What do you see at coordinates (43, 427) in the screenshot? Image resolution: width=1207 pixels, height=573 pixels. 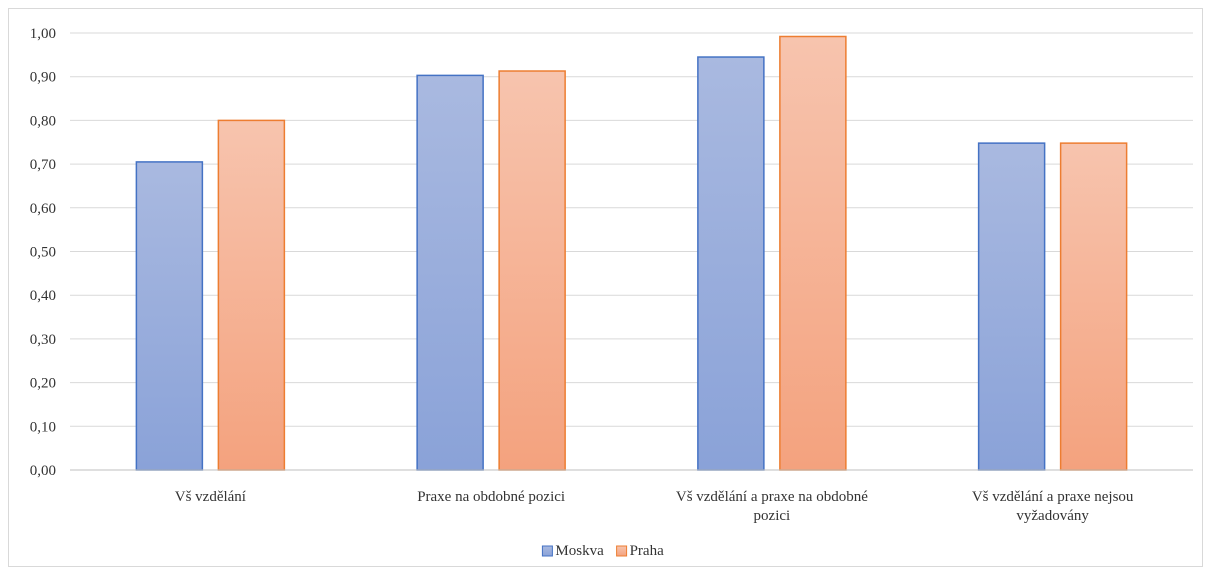 I see `y-tick-label: 0,10` at bounding box center [43, 427].